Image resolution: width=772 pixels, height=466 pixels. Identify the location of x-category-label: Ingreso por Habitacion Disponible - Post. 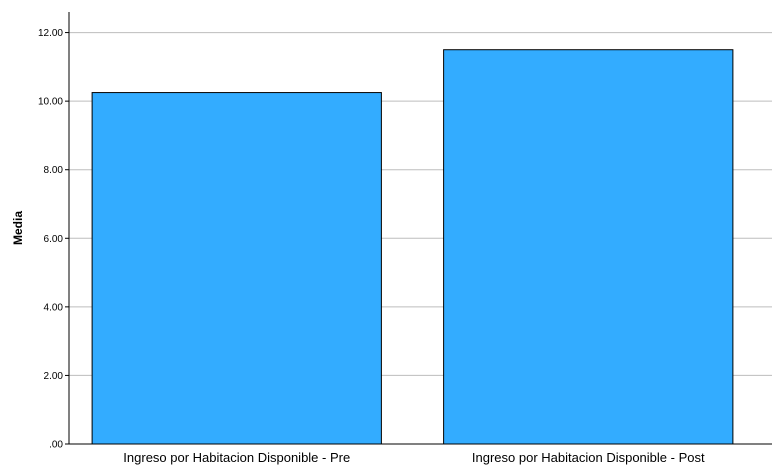
(588, 457).